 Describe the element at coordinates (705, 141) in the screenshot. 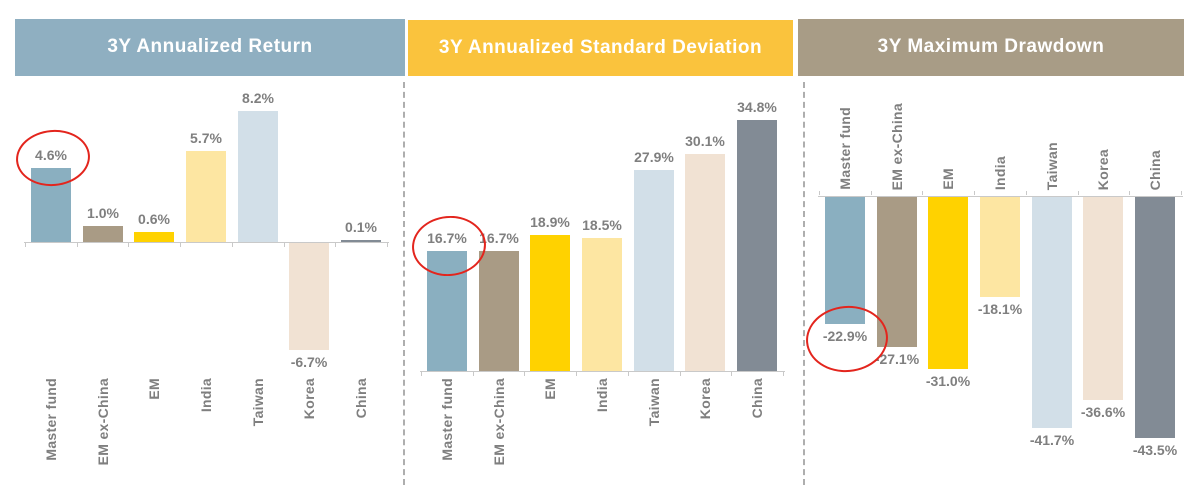

I see `value-label-korea: 30.1%` at that location.